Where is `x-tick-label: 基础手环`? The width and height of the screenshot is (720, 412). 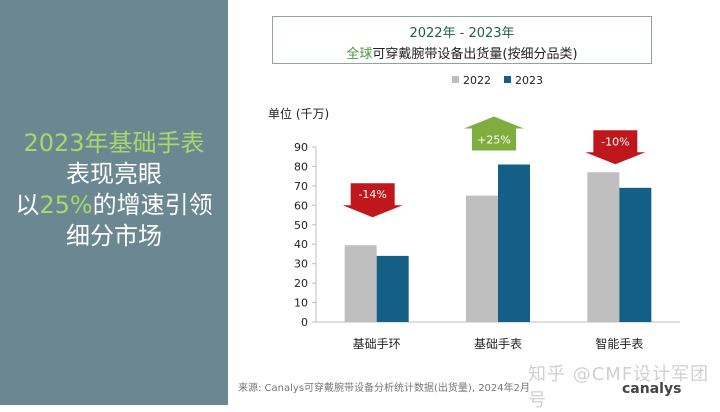
x-tick-label: 基础手环 is located at coordinates (377, 344).